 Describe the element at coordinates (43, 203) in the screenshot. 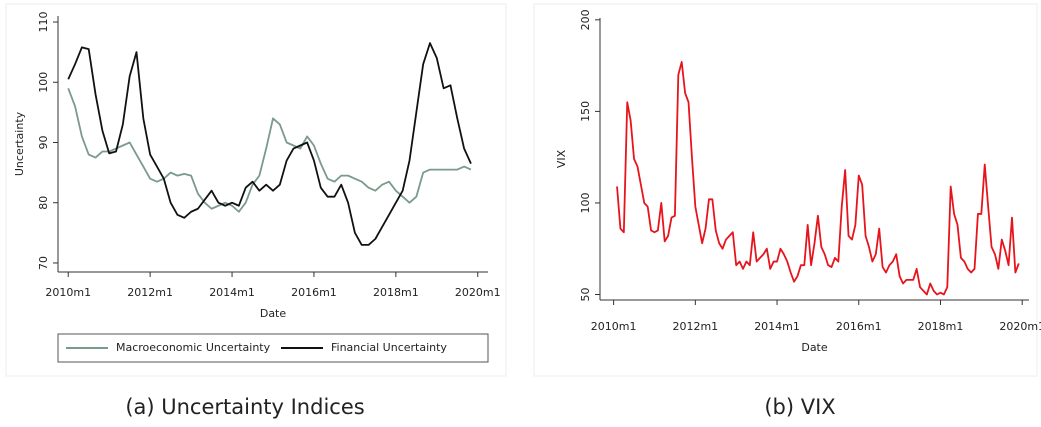

I see `y-tick-label: 80` at that location.